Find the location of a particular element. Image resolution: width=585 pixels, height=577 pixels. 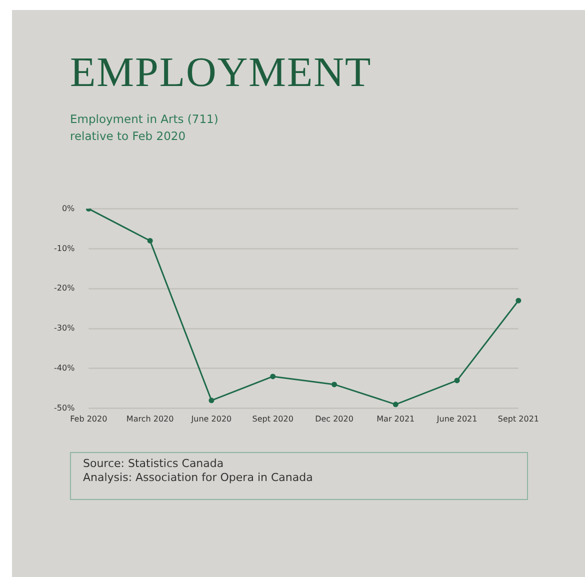

y-tick-label: 0% is located at coordinates (69, 208).